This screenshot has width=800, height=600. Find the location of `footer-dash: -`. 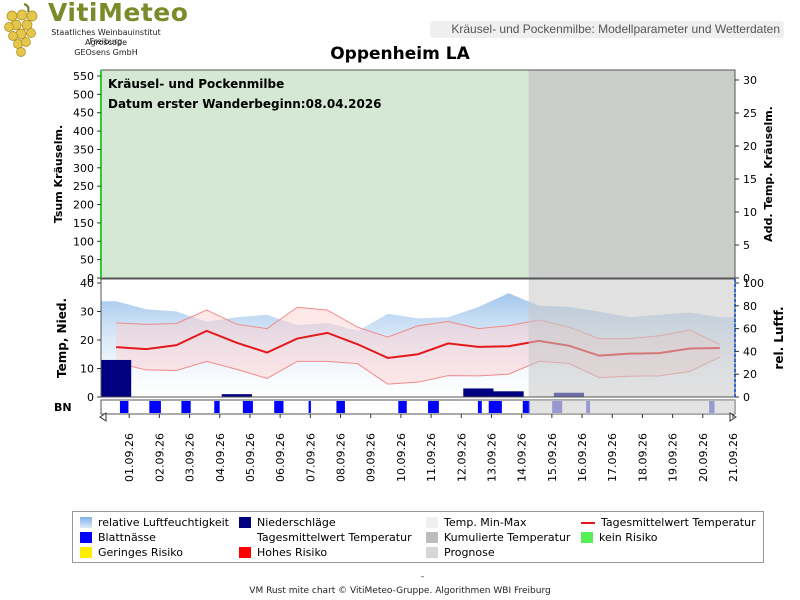

footer-dash: - is located at coordinates (422, 577).